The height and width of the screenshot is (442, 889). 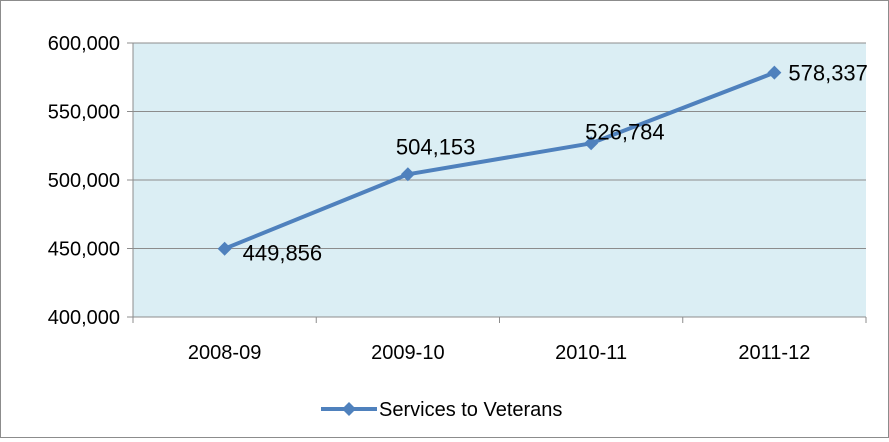 I want to click on y-tick-label: 550,000, so click(x=84, y=113).